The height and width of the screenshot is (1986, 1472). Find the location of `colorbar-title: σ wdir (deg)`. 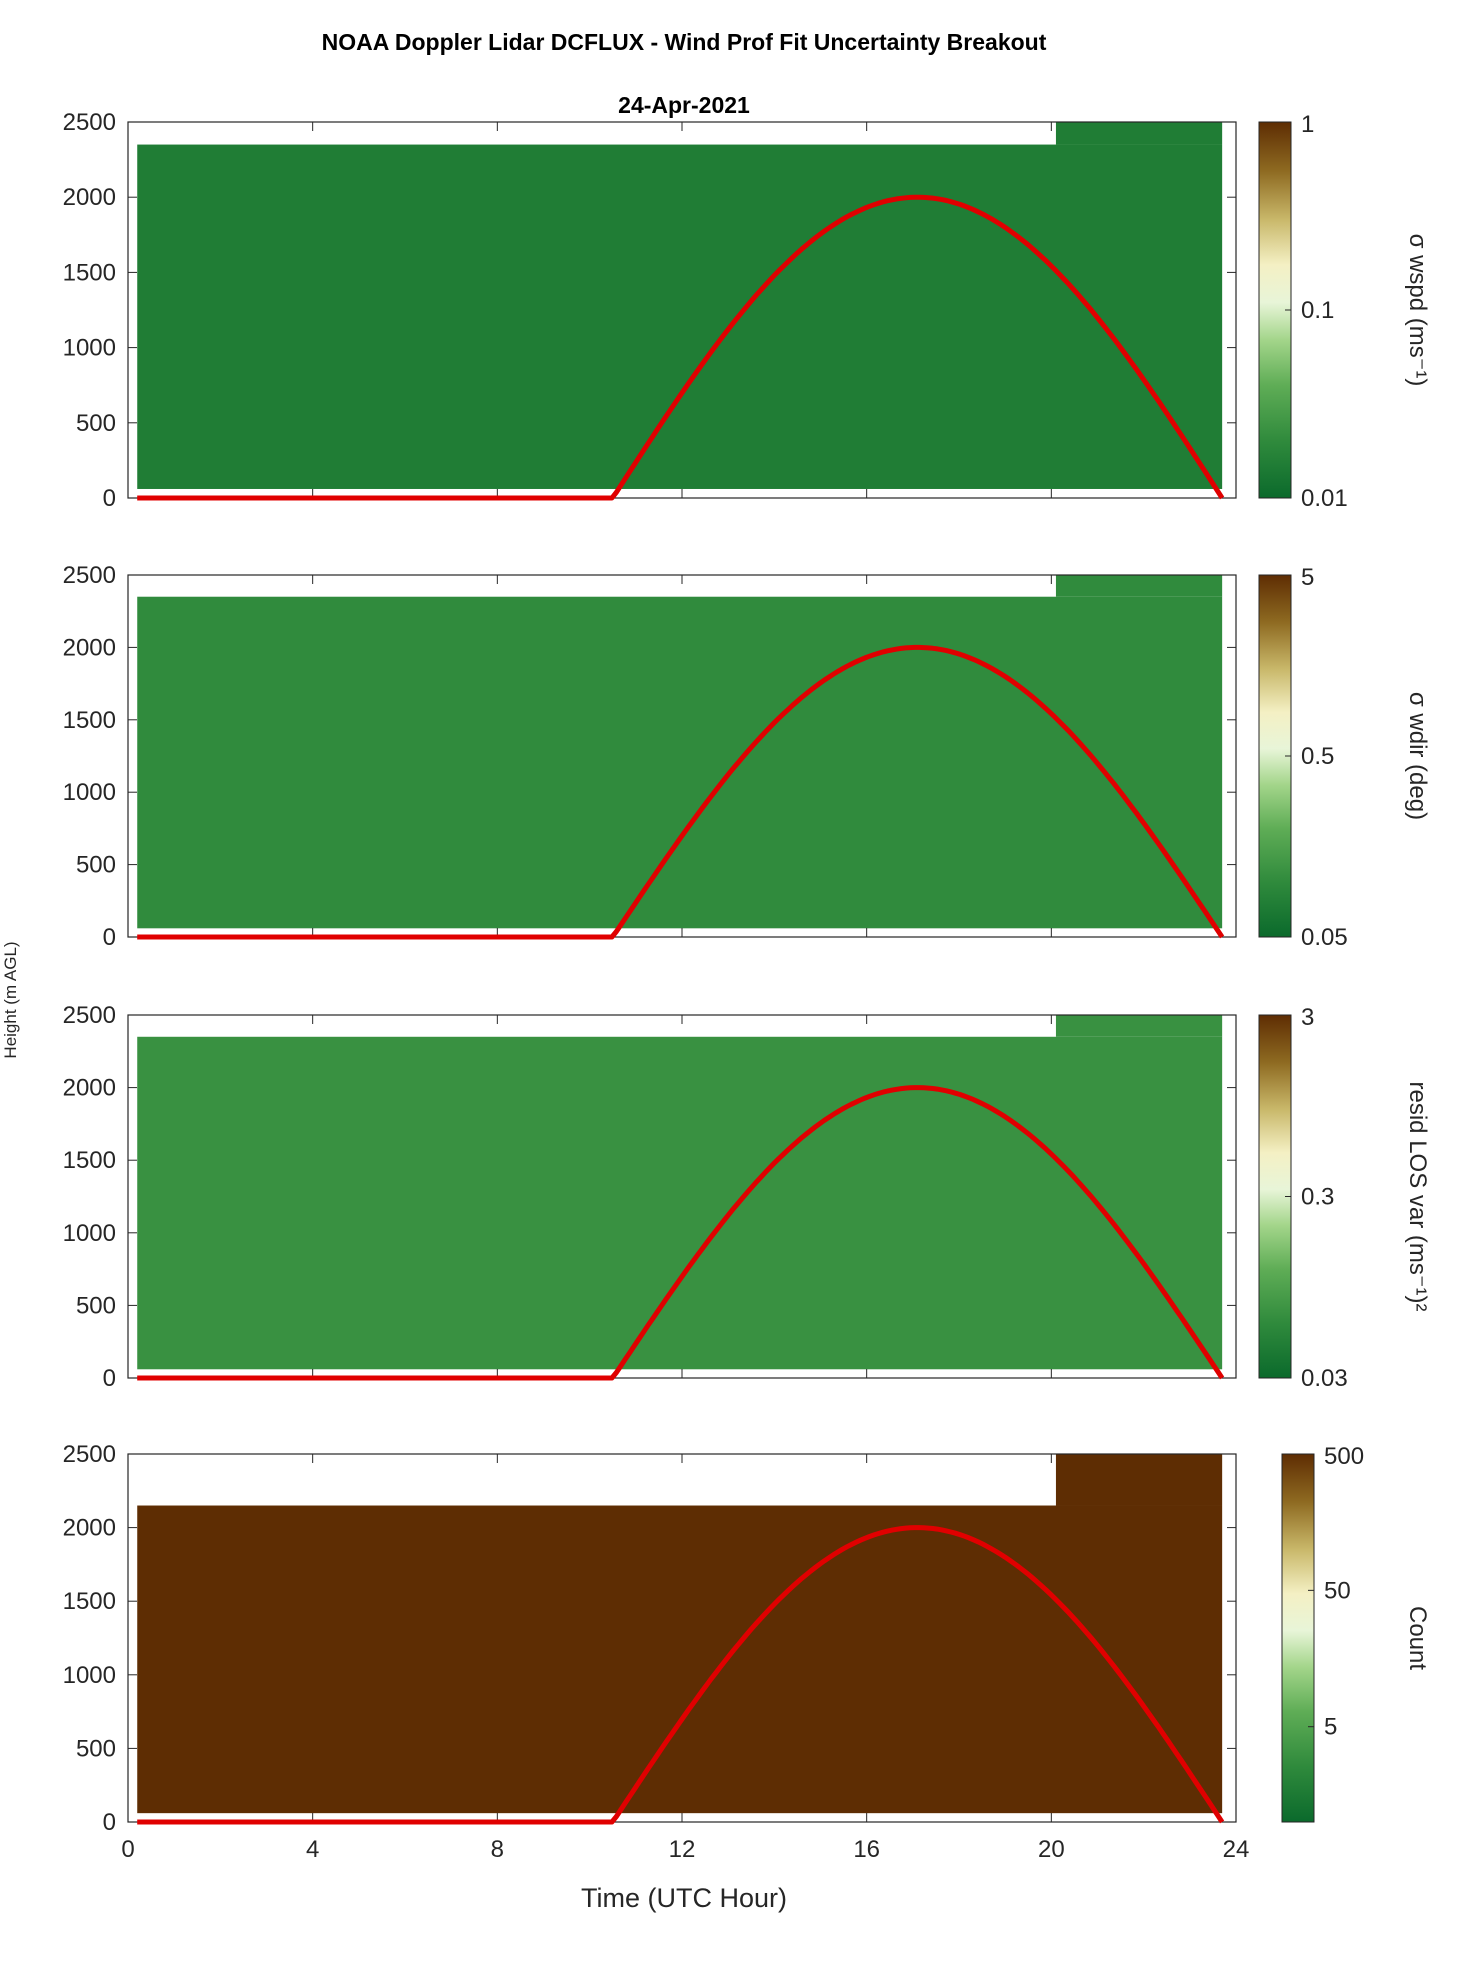

colorbar-title: σ wdir (deg) is located at coordinates (1417, 756).